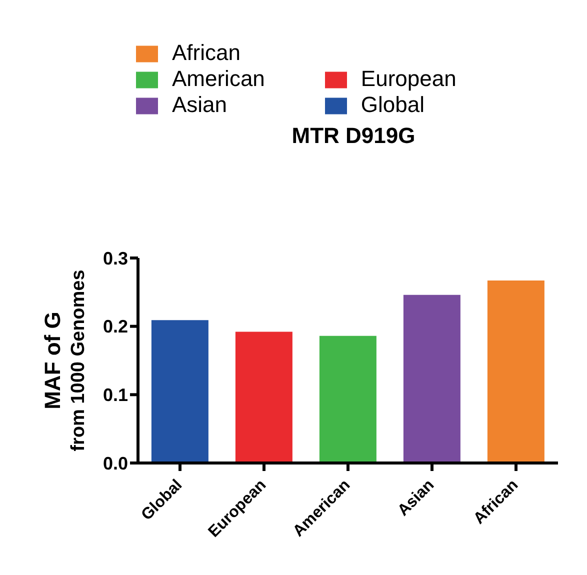  What do you see at coordinates (392, 104) in the screenshot?
I see `legend-label: Global` at bounding box center [392, 104].